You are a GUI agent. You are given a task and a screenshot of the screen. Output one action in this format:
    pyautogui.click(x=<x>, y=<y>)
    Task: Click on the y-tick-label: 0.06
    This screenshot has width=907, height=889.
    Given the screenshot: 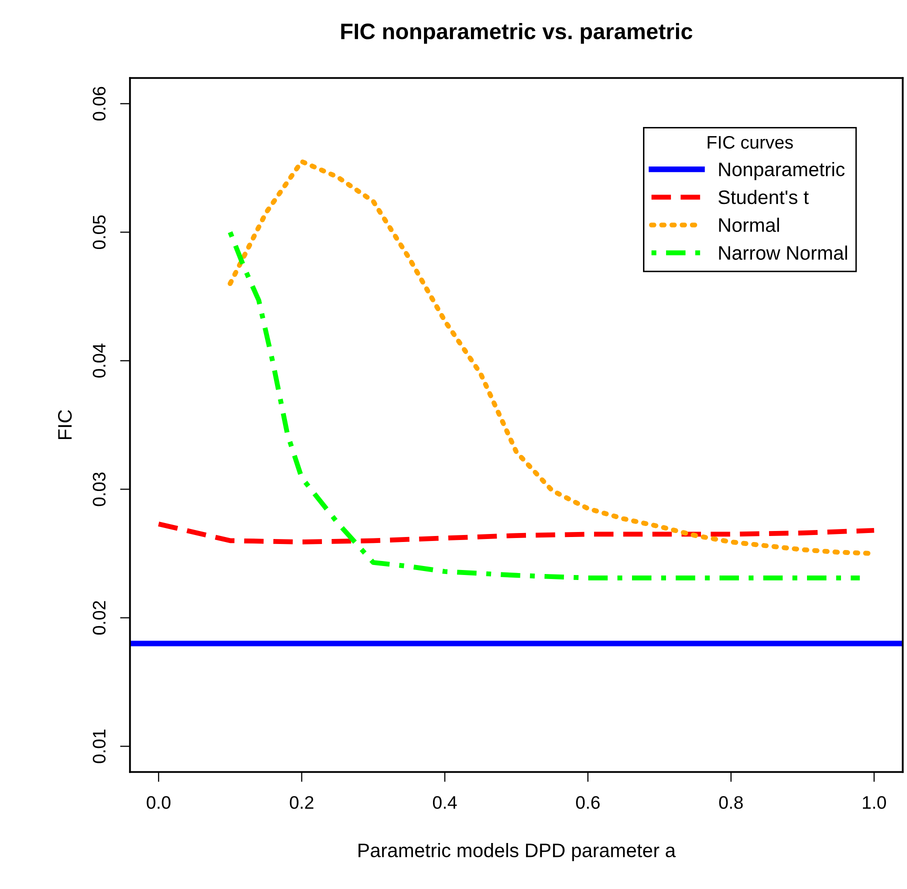 What is the action you would take?
    pyautogui.click(x=99, y=103)
    